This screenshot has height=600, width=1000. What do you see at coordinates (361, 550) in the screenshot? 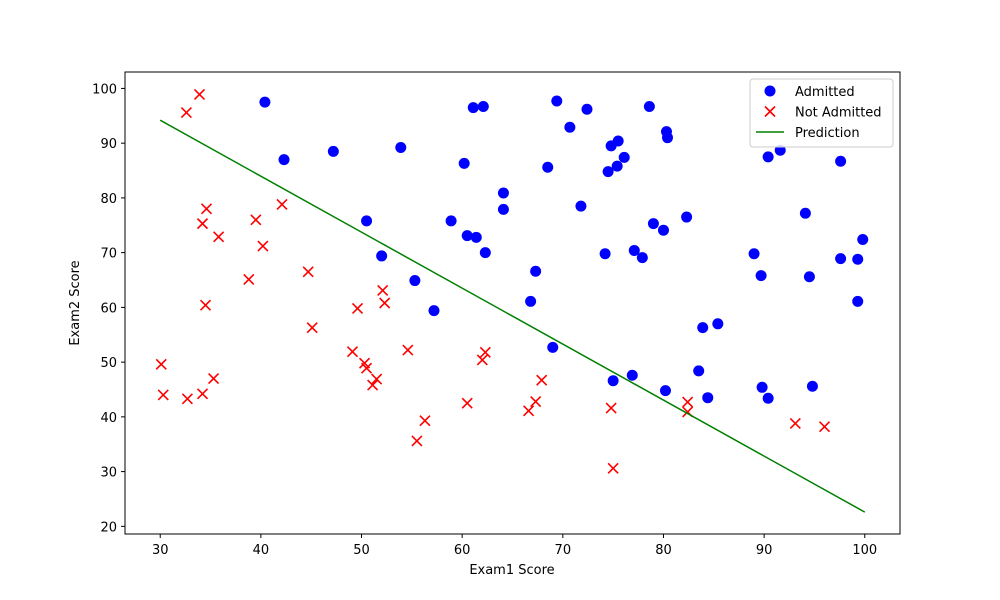
I see `x-tick-label: 50` at bounding box center [361, 550].